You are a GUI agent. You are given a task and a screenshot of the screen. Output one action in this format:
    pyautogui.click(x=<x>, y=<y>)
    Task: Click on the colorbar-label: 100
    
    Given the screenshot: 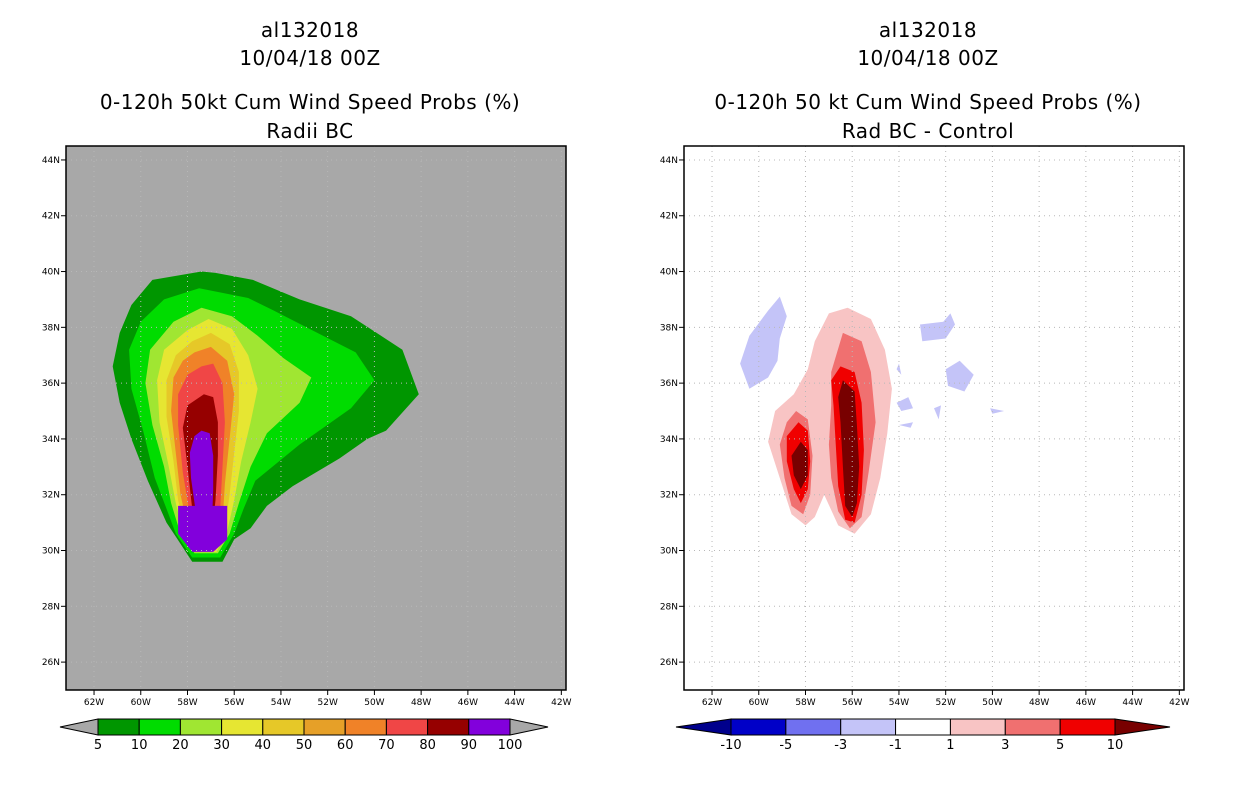 What is the action you would take?
    pyautogui.click(x=510, y=745)
    